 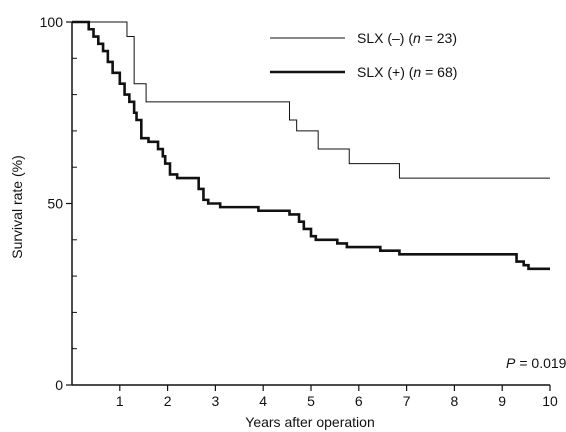 I want to click on x-tick-label: 10, so click(x=550, y=401).